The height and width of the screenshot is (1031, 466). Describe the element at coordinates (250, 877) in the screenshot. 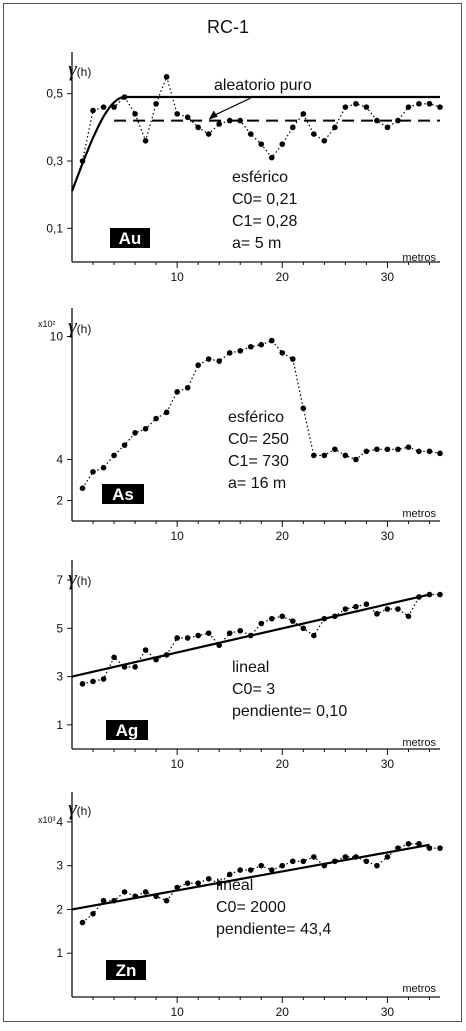

I see `model-curve` at that location.